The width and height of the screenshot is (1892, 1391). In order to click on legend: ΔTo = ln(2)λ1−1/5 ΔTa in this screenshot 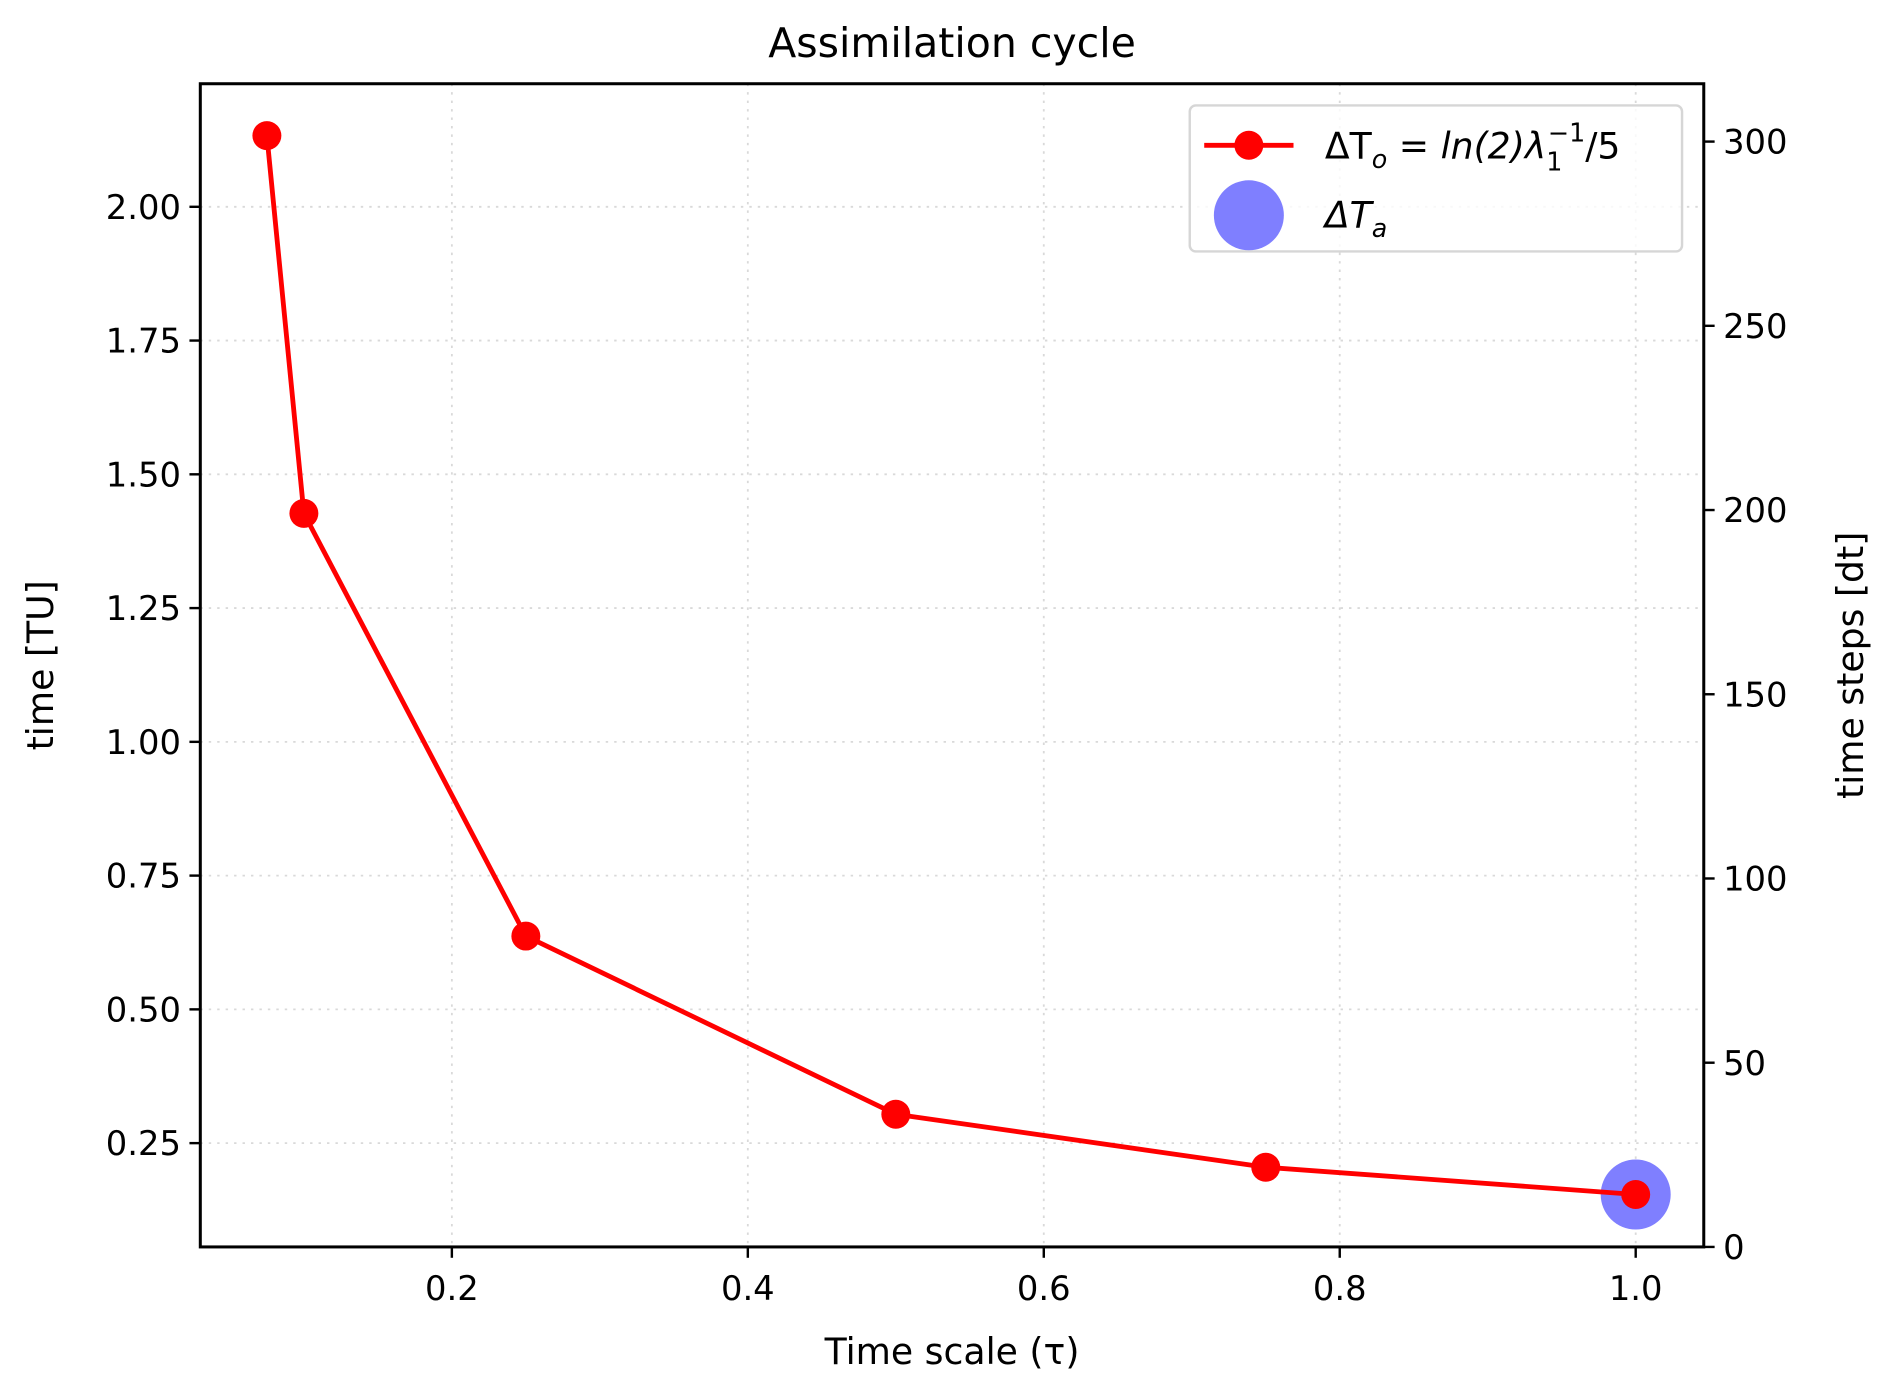, I will do `click(1436, 178)`.